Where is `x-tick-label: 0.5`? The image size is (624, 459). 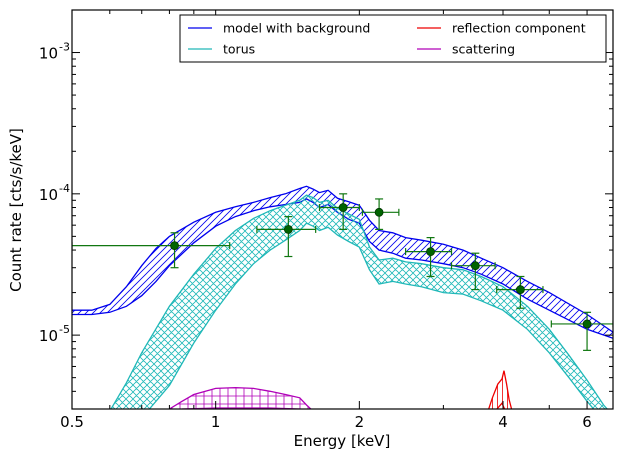 x-tick-label: 0.5 is located at coordinates (72, 422).